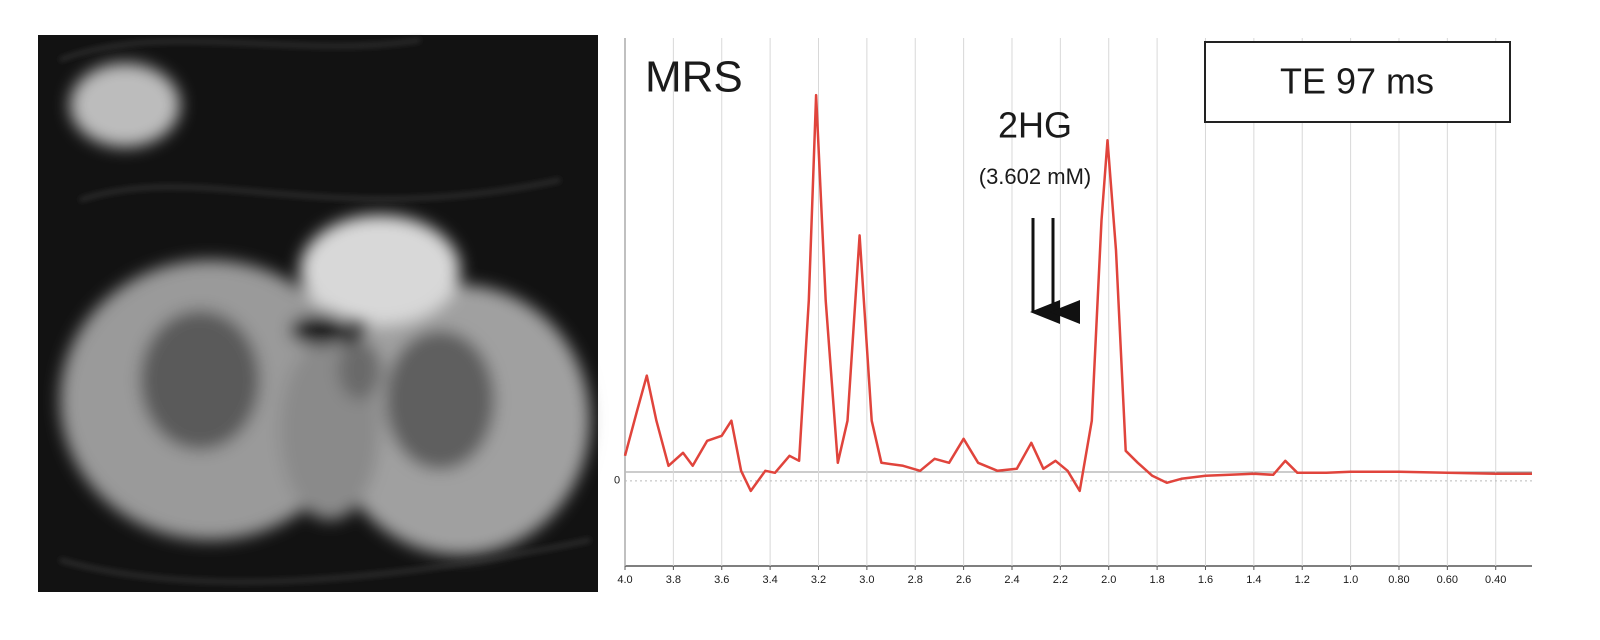  Describe the element at coordinates (1035, 176) in the screenshot. I see `concentration: (3.602 mM)` at that location.